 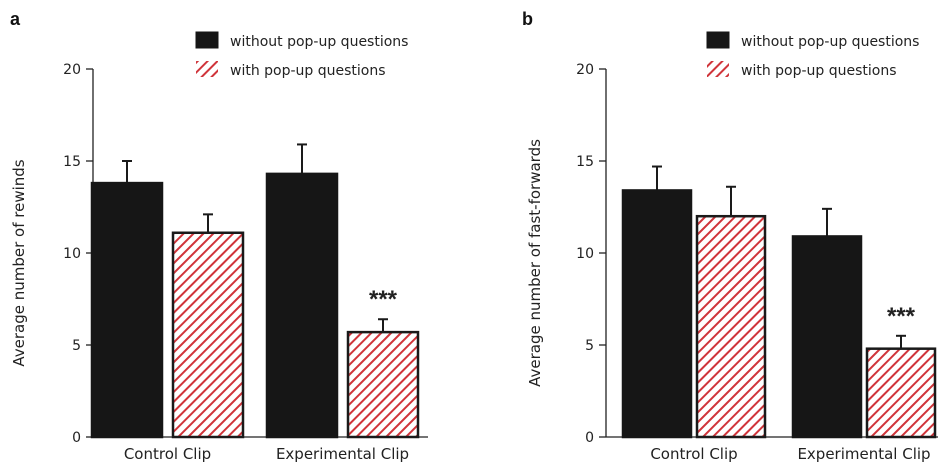 What do you see at coordinates (15, 19) in the screenshot?
I see `panel-letter: a` at bounding box center [15, 19].